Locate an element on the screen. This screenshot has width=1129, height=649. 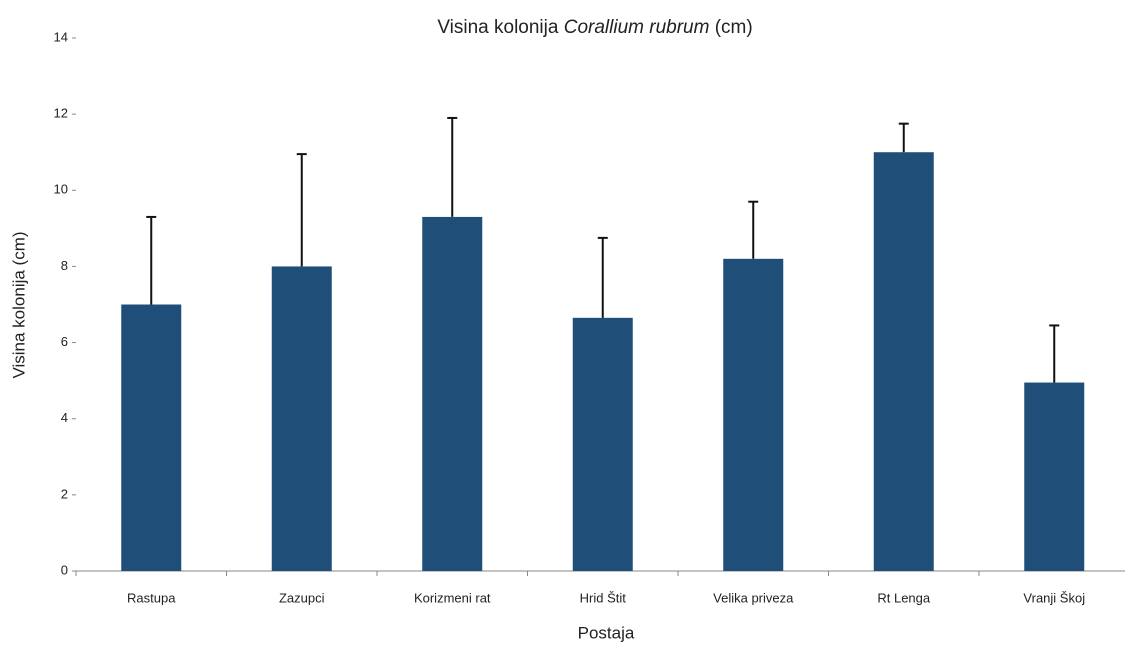
y-tick-label: 4 is located at coordinates (64, 417).